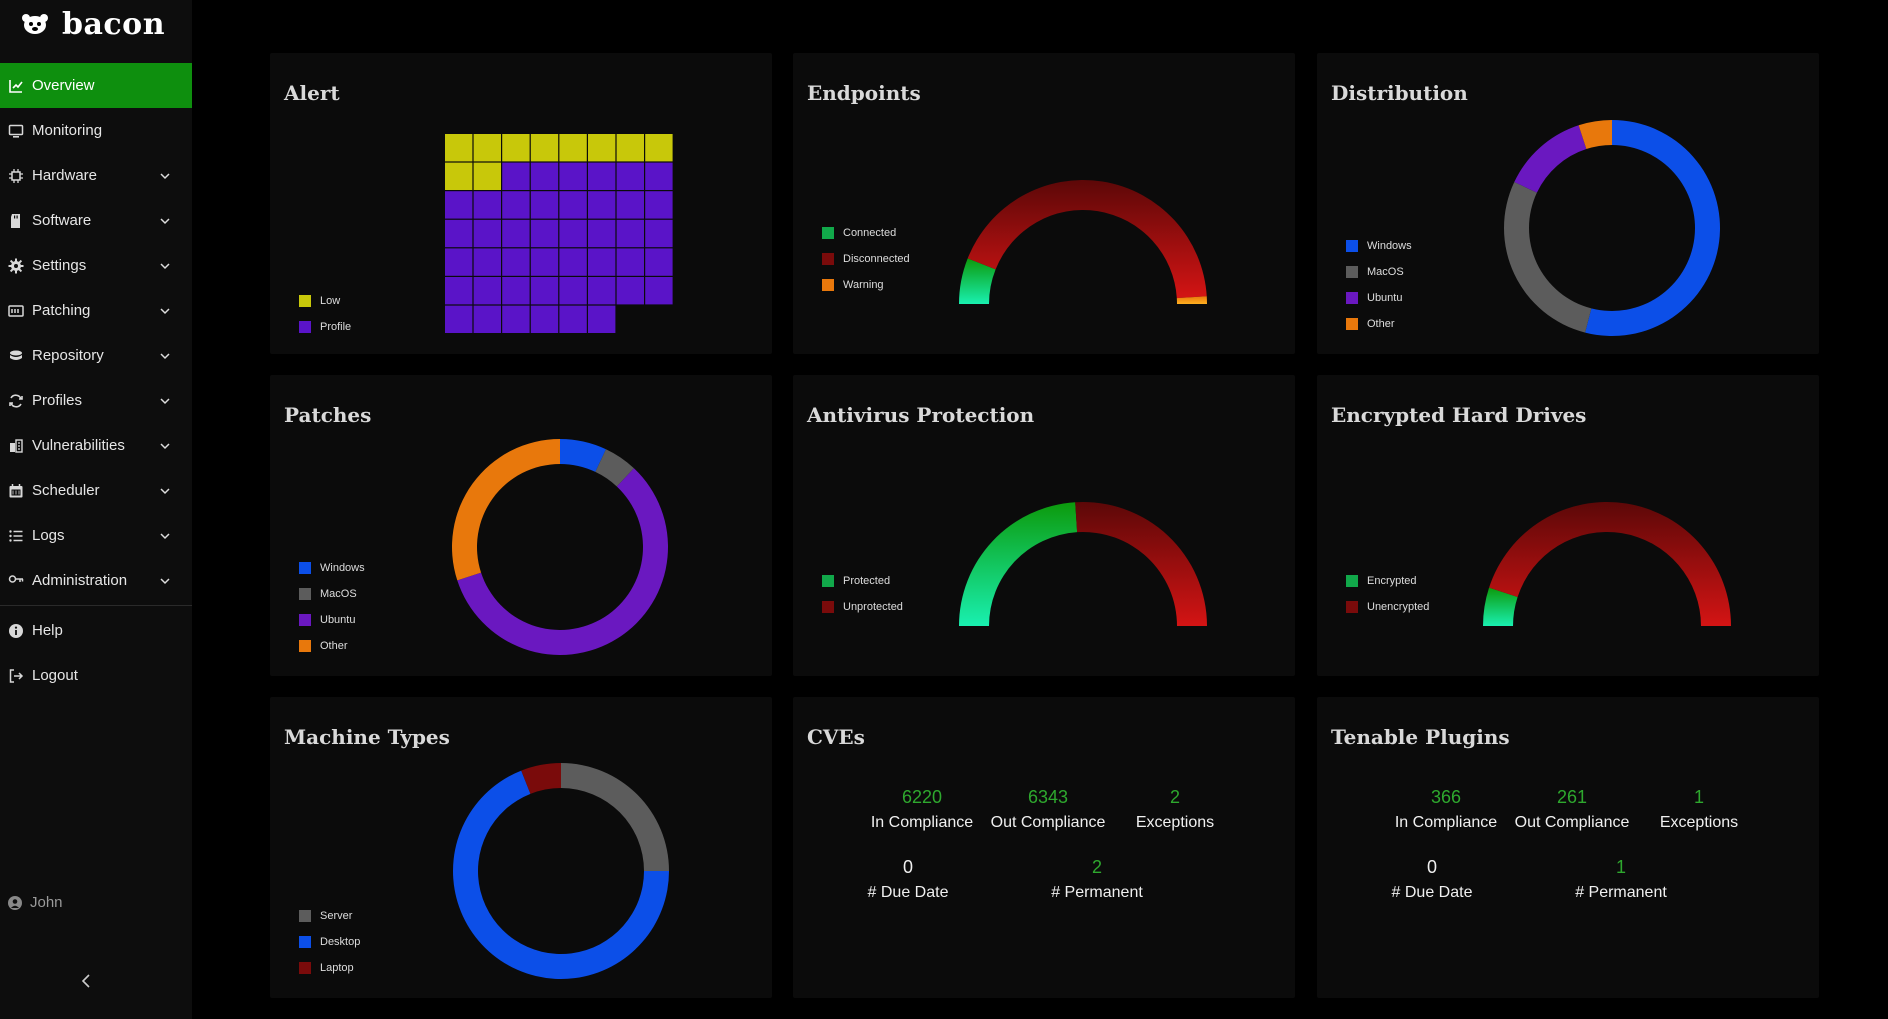 The height and width of the screenshot is (1019, 1888). I want to click on collapse-sidebar-icon, so click(87, 981).